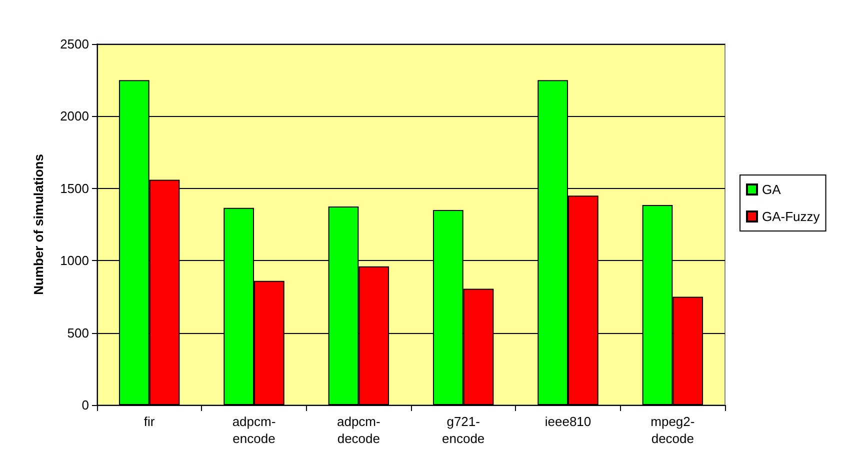  What do you see at coordinates (74, 188) in the screenshot?
I see `y-tick-label: 1500` at bounding box center [74, 188].